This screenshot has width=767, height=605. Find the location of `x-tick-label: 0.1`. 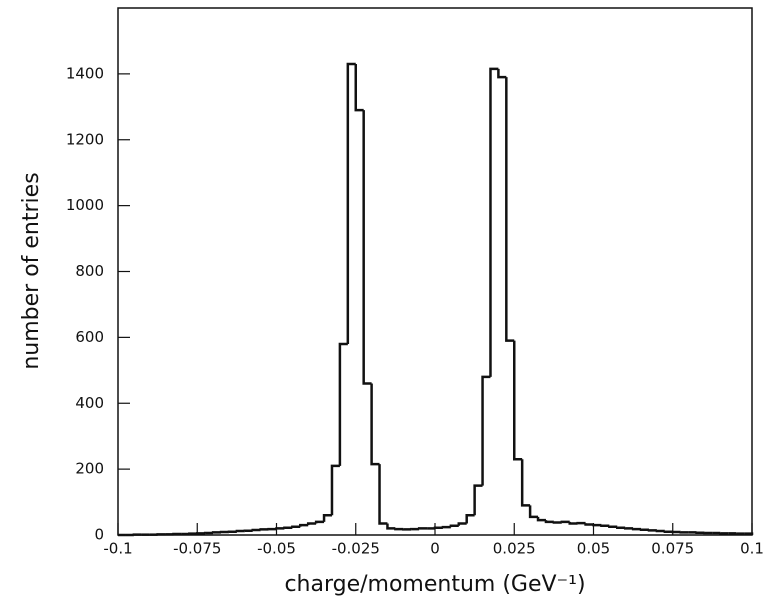

x-tick-label: 0.1 is located at coordinates (752, 549).